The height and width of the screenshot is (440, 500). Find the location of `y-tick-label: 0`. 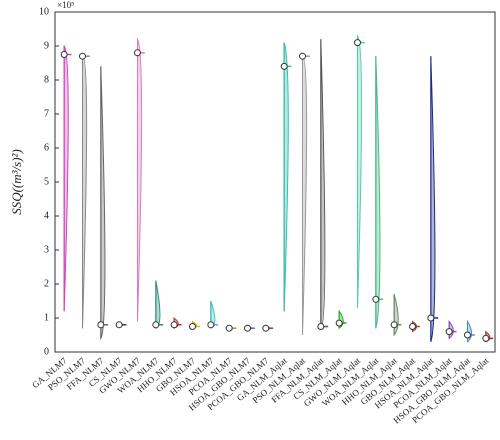

y-tick-label: 0 is located at coordinates (46, 351).